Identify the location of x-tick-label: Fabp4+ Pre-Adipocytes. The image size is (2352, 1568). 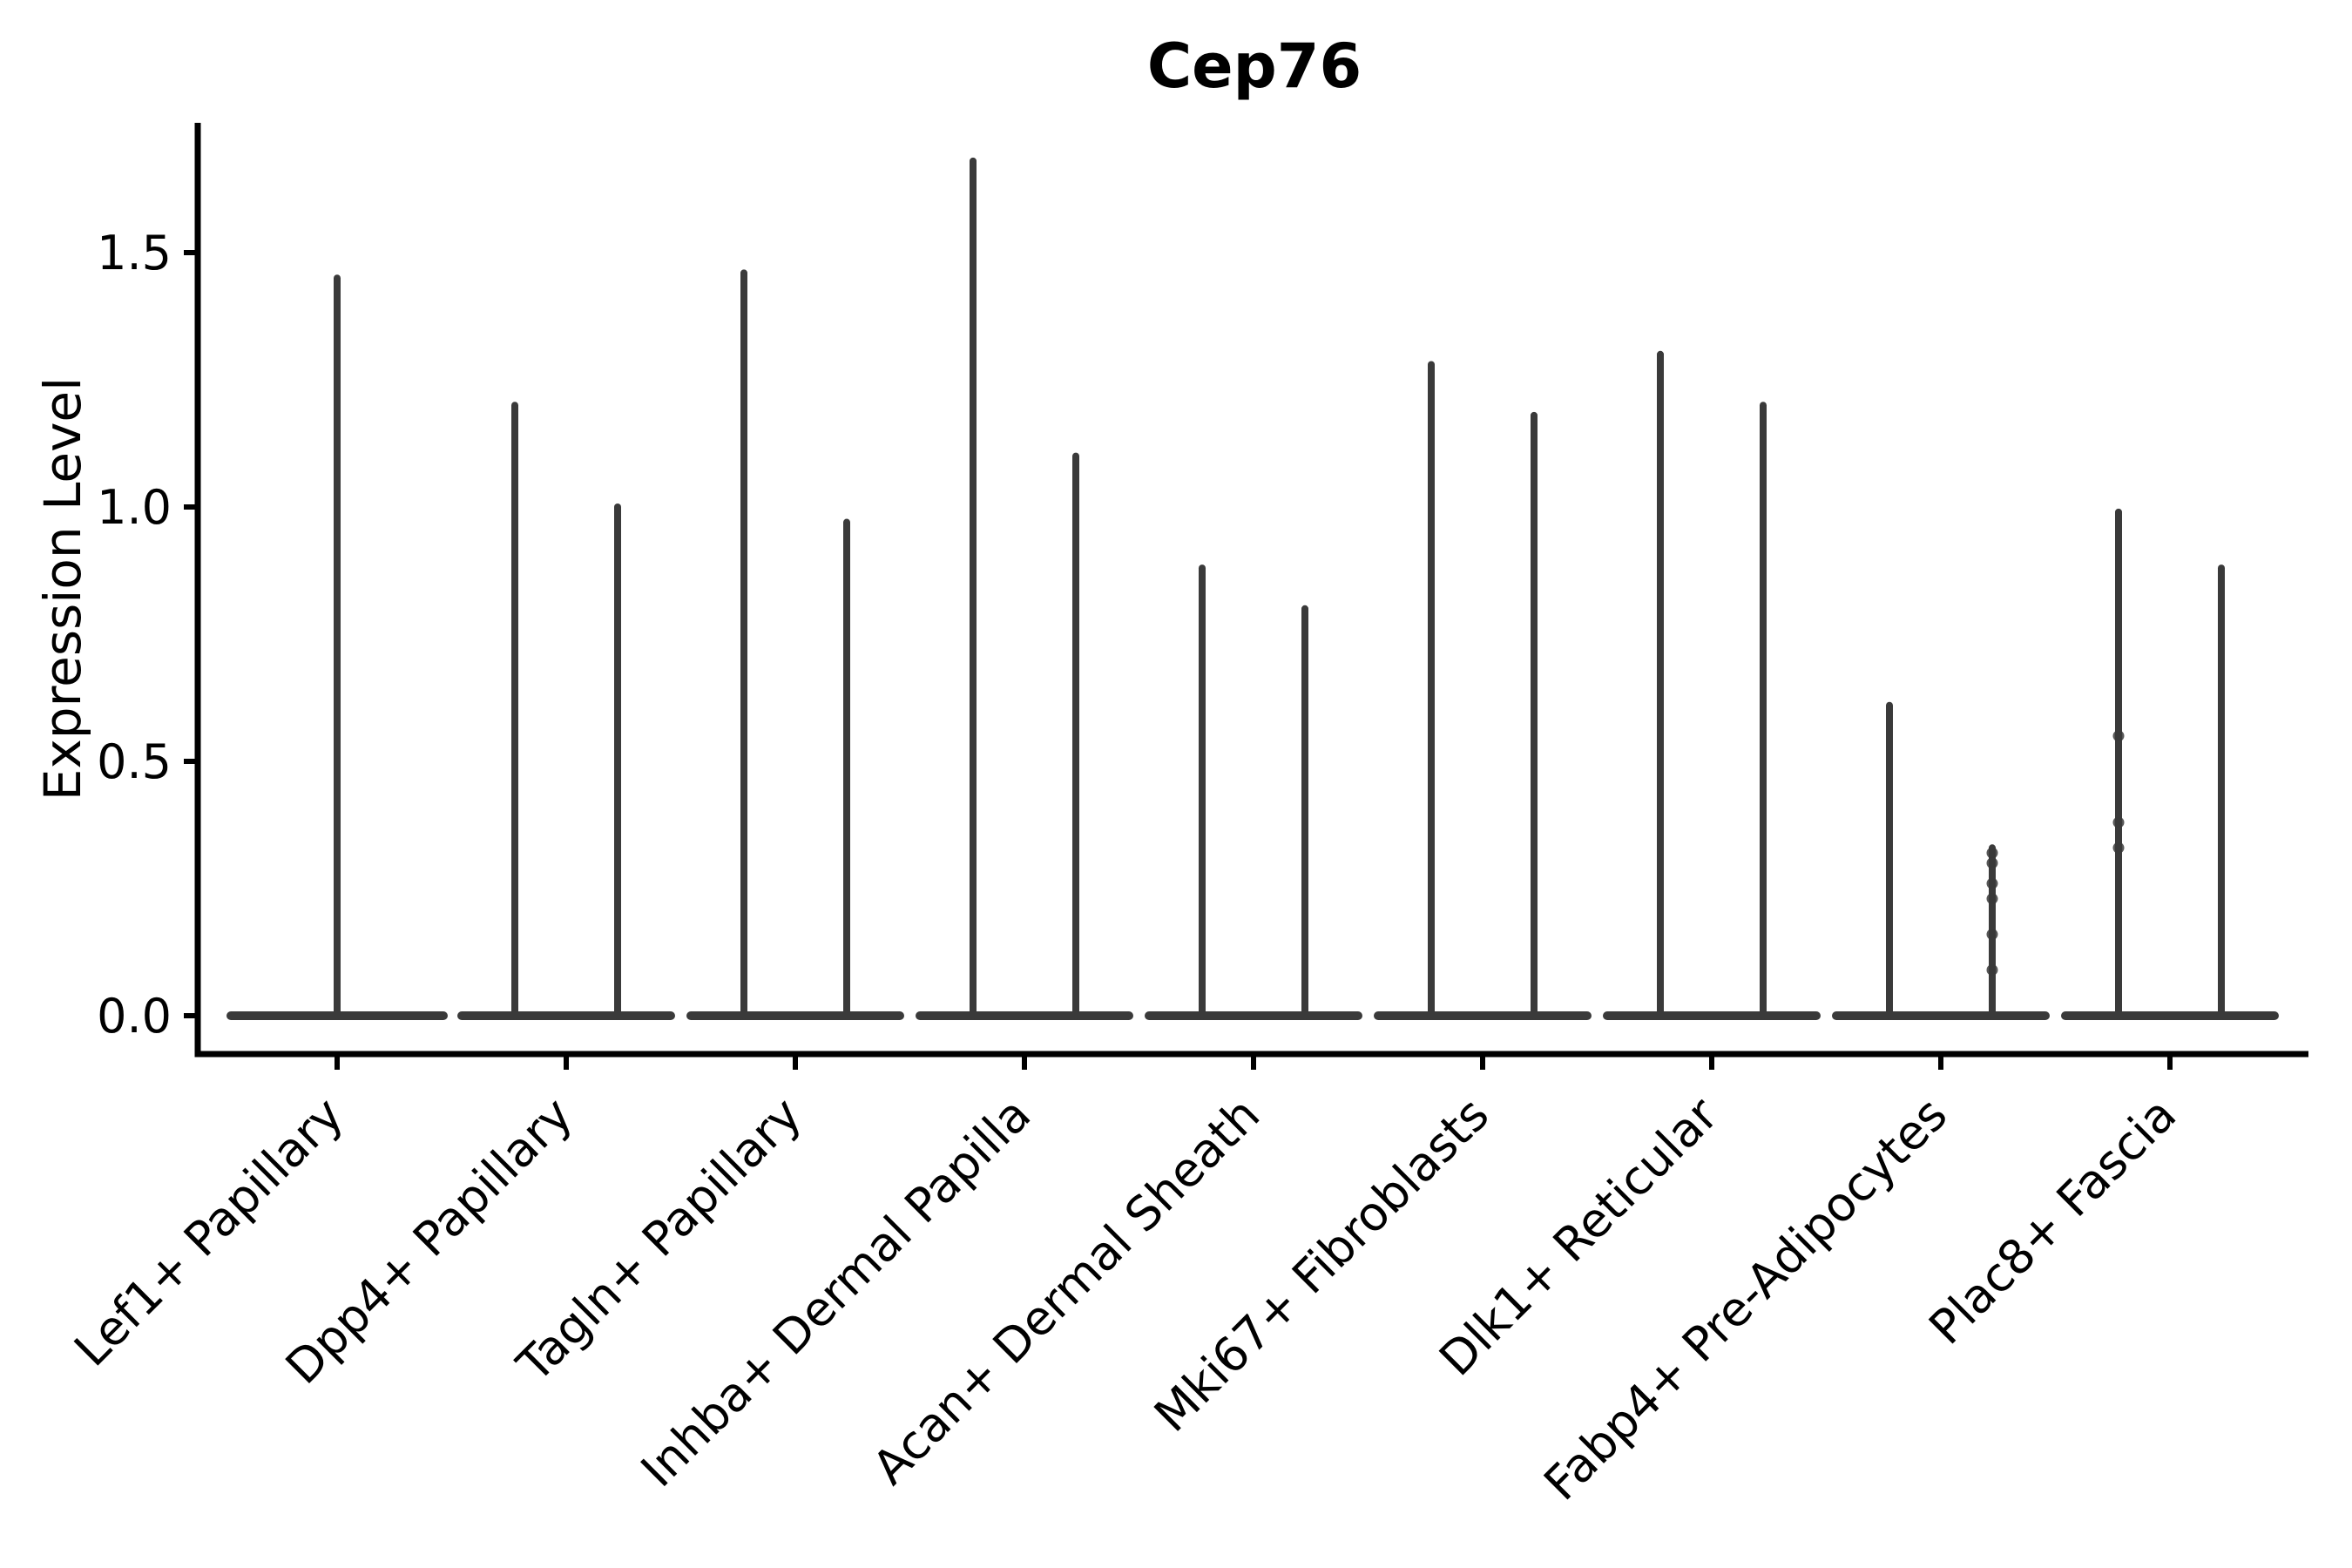
(1745, 1299).